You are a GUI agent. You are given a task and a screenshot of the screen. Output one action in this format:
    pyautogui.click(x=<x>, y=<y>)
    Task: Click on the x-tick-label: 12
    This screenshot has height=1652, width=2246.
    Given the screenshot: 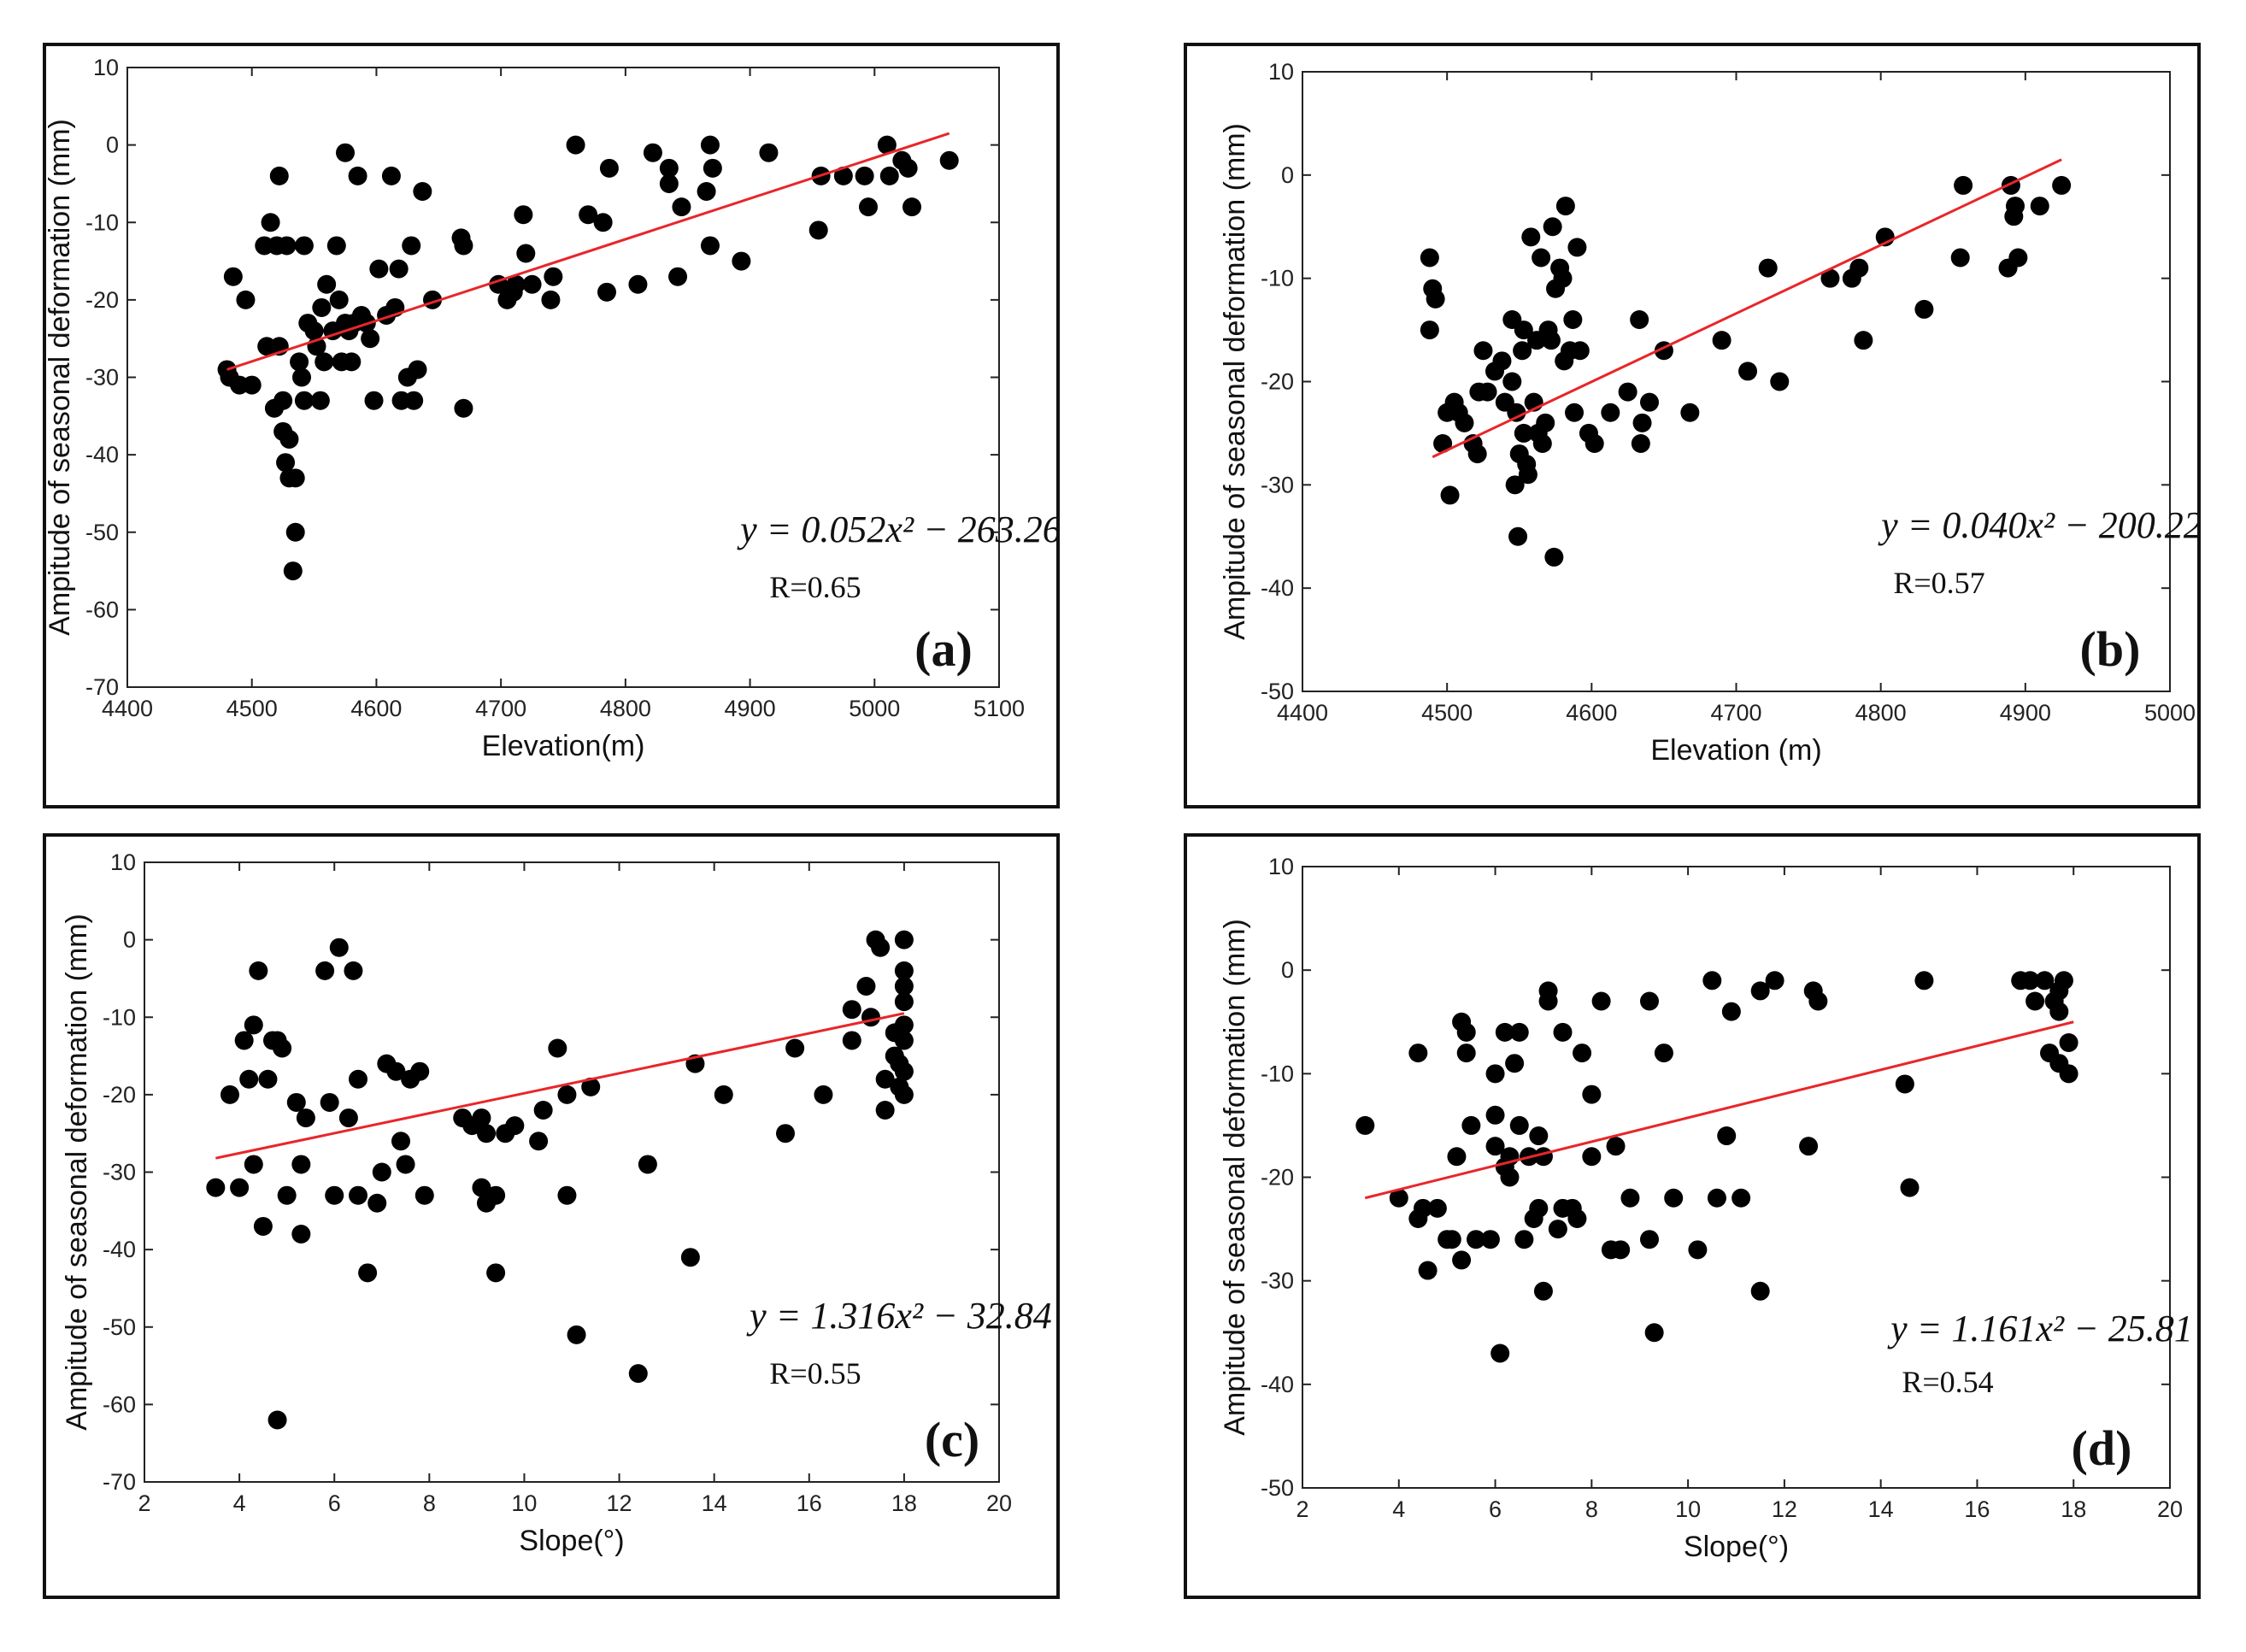 What is the action you would take?
    pyautogui.click(x=620, y=1503)
    